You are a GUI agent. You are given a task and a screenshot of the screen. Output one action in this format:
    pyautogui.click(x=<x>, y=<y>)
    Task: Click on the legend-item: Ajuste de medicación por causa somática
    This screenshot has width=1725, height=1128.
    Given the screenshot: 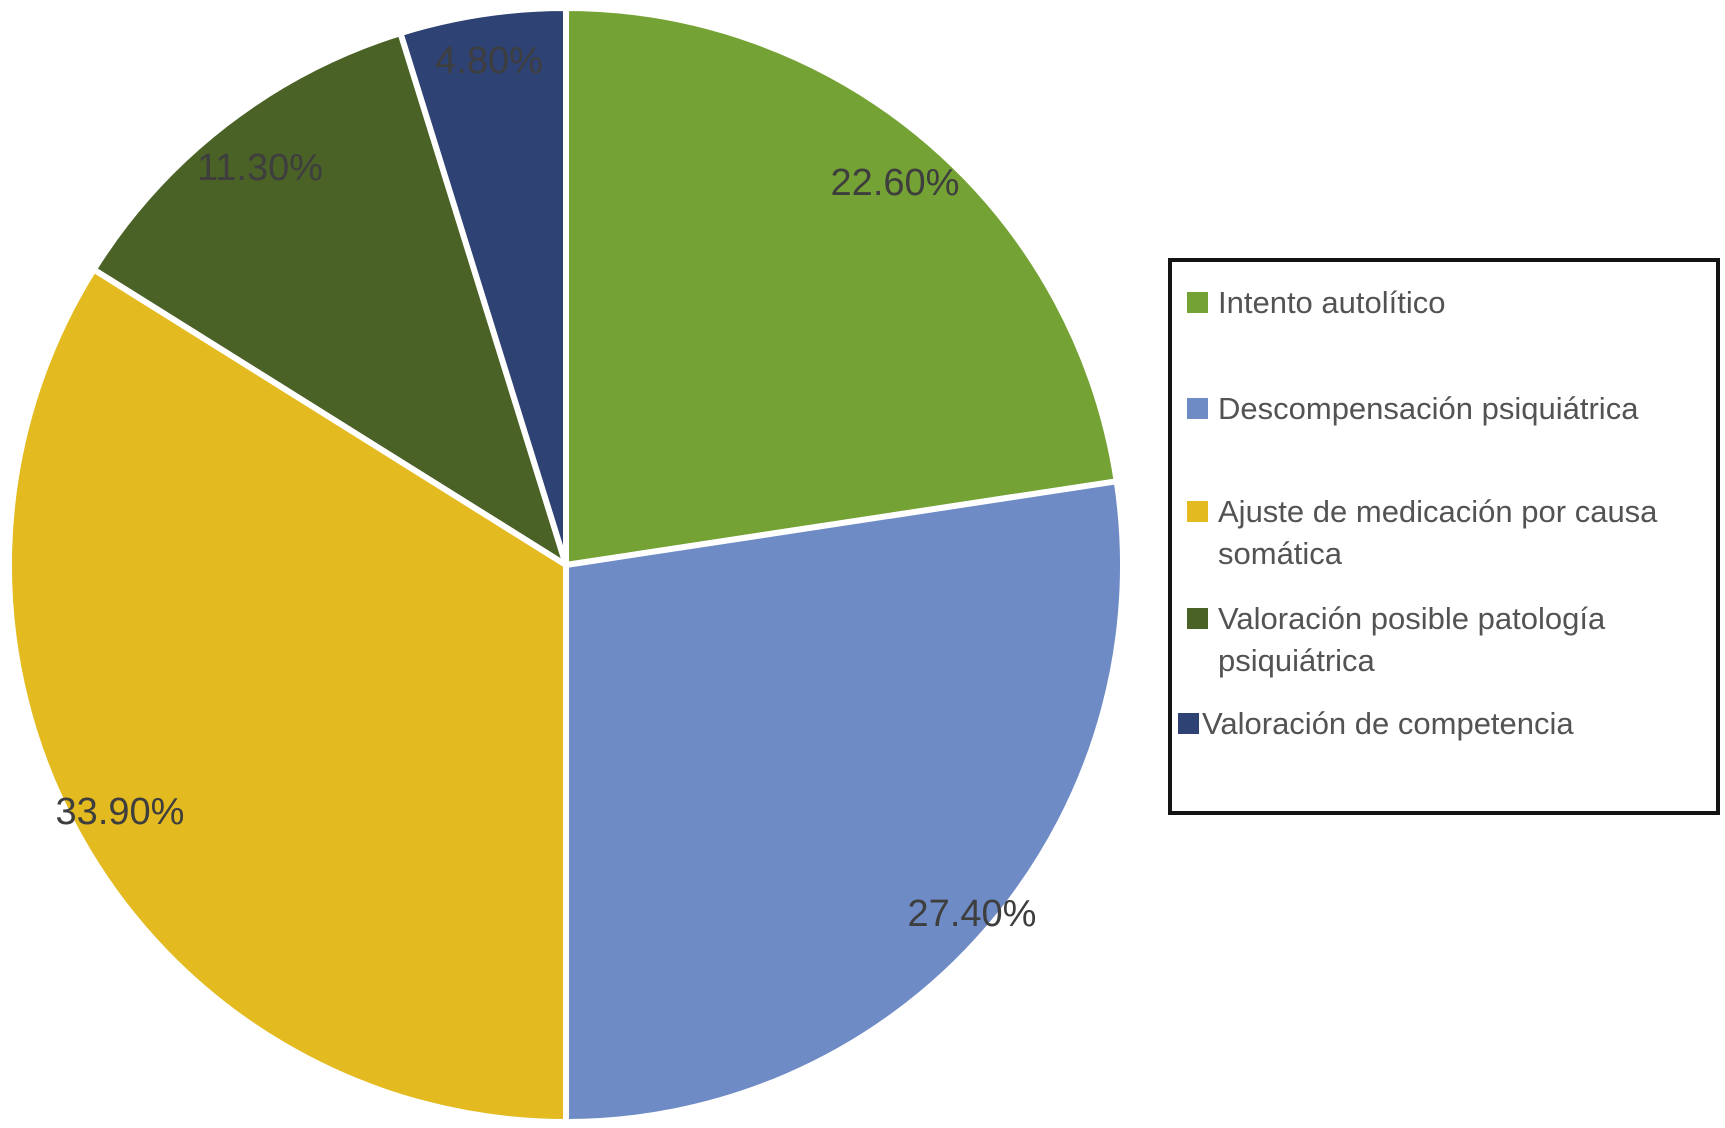 What is the action you would take?
    pyautogui.click(x=1449, y=533)
    